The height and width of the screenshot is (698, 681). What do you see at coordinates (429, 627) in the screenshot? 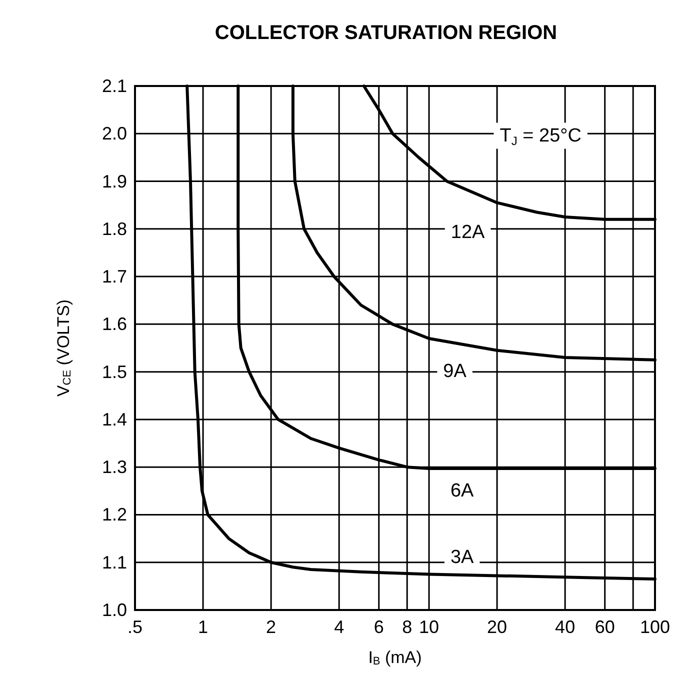
I see `x-tick-label: 10` at bounding box center [429, 627].